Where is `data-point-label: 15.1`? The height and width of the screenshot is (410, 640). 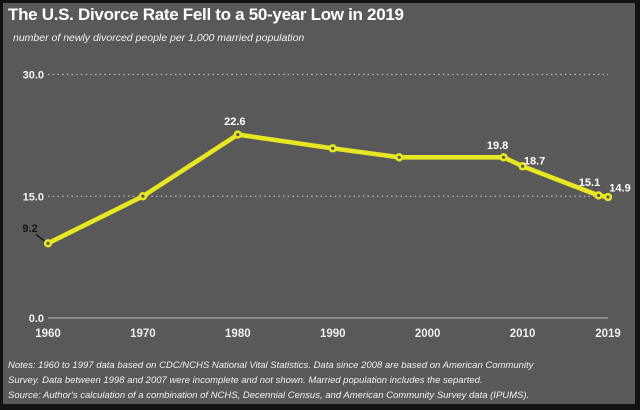 data-point-label: 15.1 is located at coordinates (589, 183).